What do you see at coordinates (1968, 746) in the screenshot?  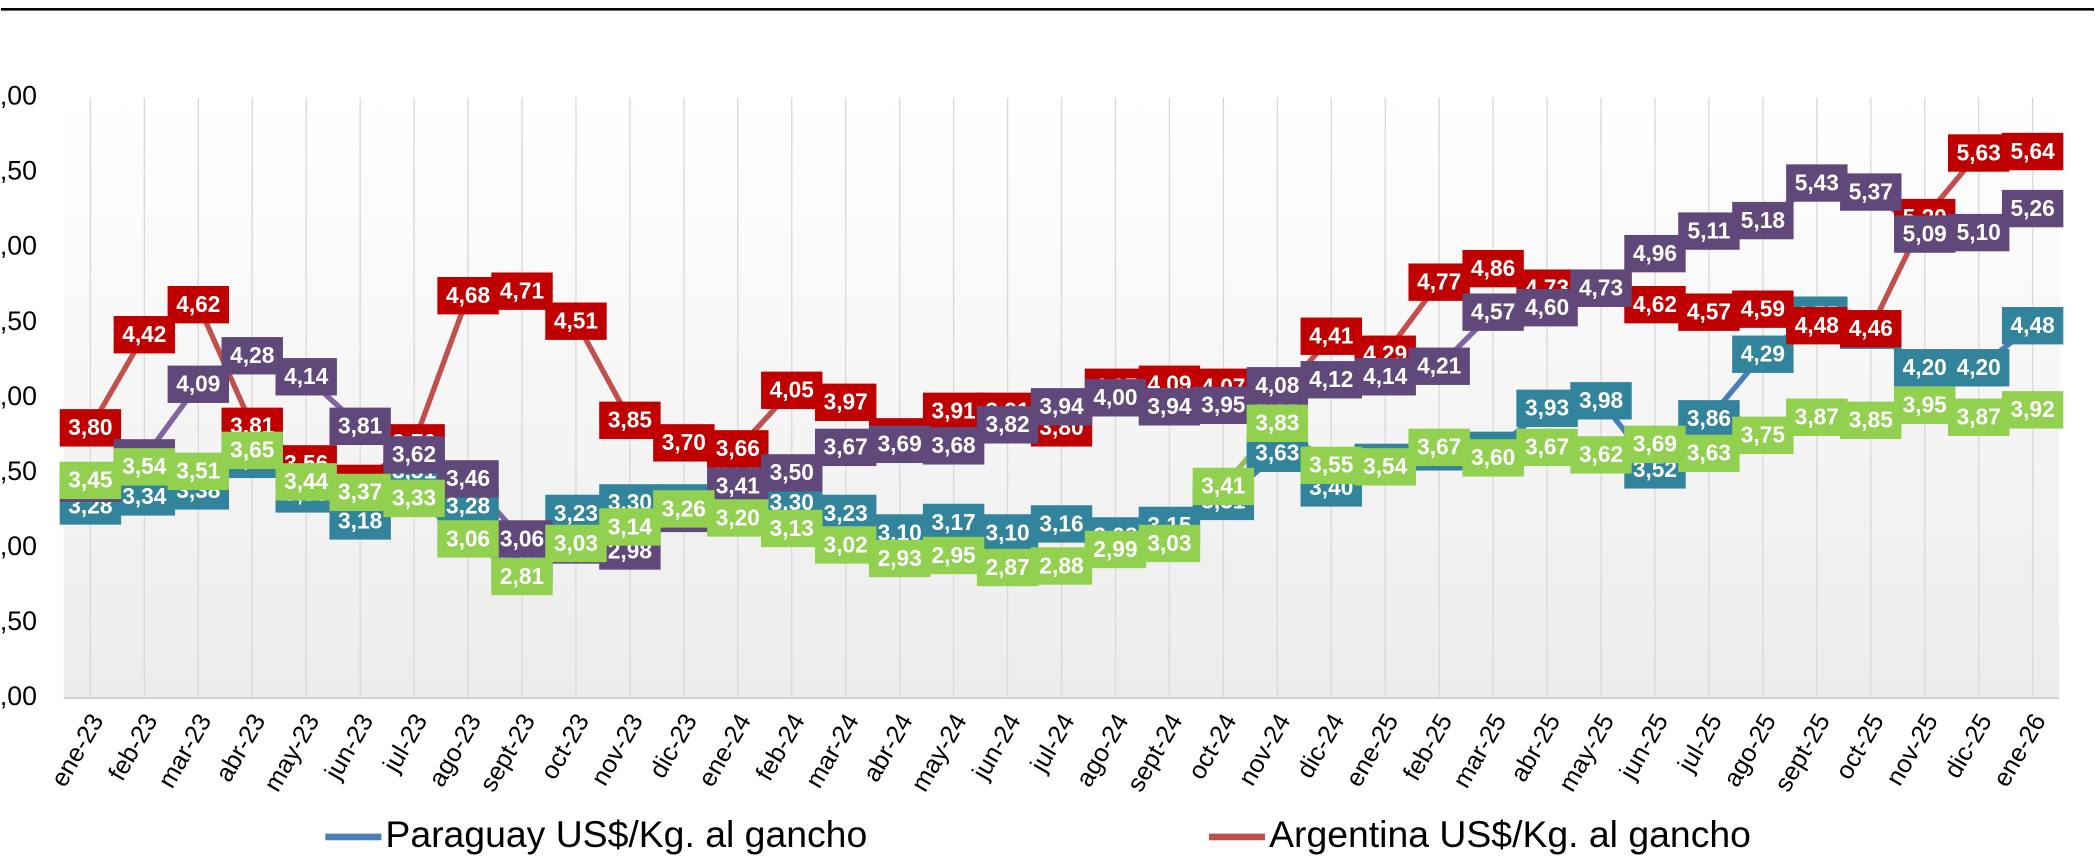 I see `x-tick-label: dic-25` at bounding box center [1968, 746].